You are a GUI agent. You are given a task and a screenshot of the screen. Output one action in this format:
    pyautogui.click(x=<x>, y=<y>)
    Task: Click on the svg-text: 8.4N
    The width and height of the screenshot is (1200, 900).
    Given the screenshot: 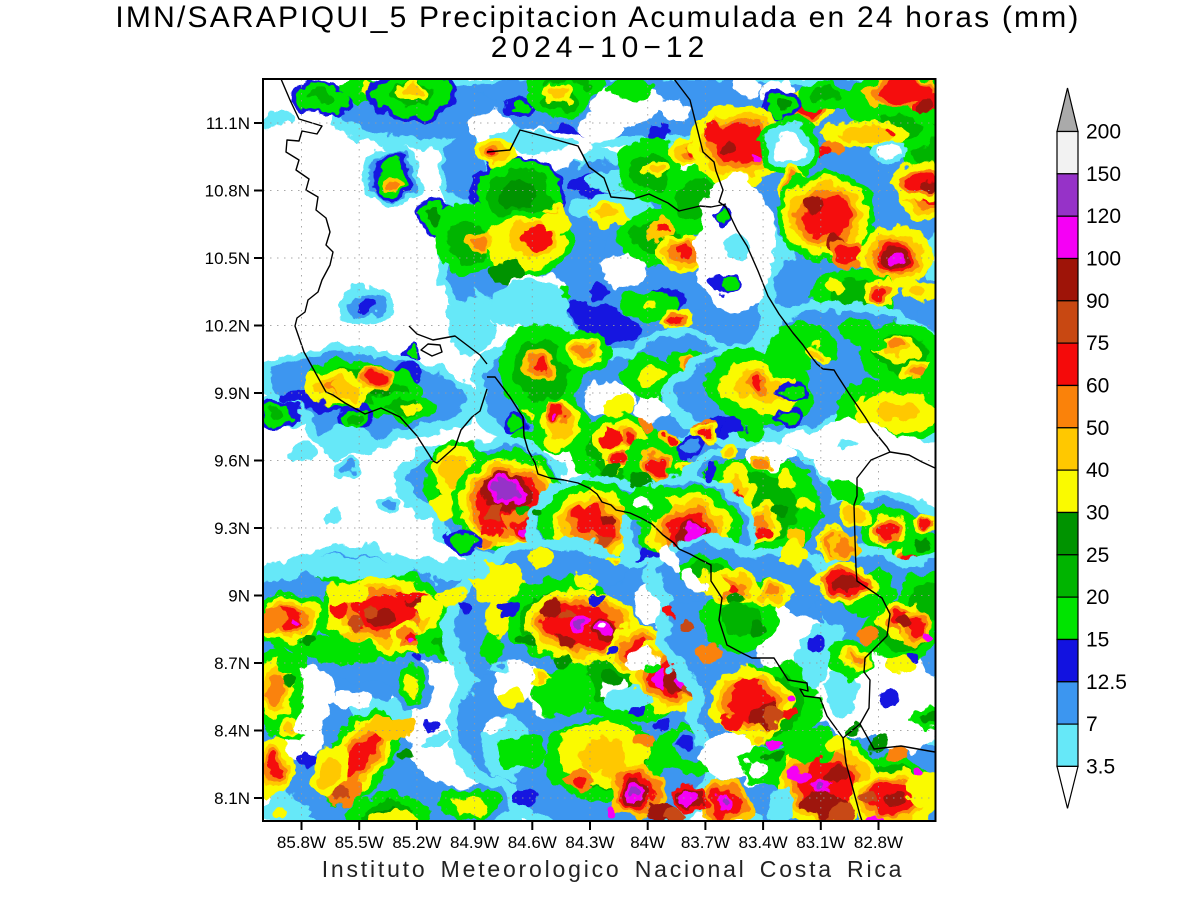 What is the action you would take?
    pyautogui.click(x=232, y=731)
    